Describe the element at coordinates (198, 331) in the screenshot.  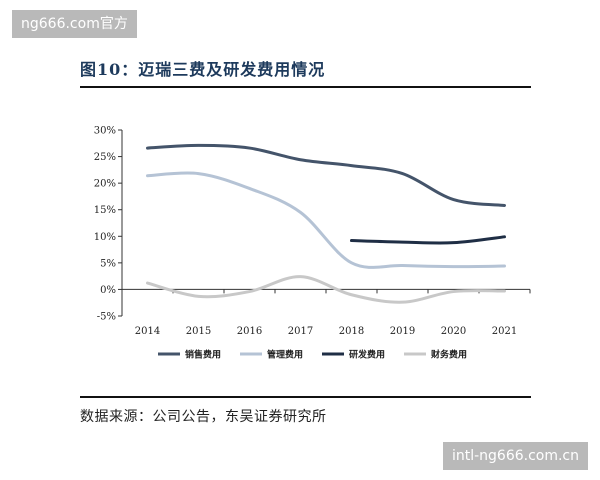
I see `x-tick-label: 2015` at that location.